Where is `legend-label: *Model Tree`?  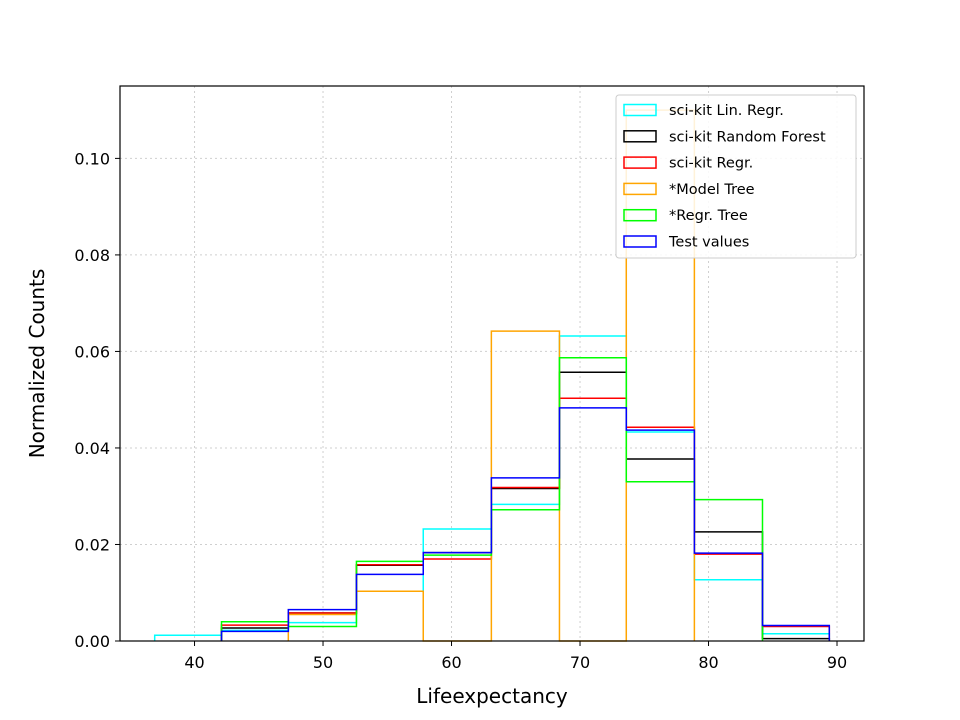
legend-label: *Model Tree is located at coordinates (712, 190).